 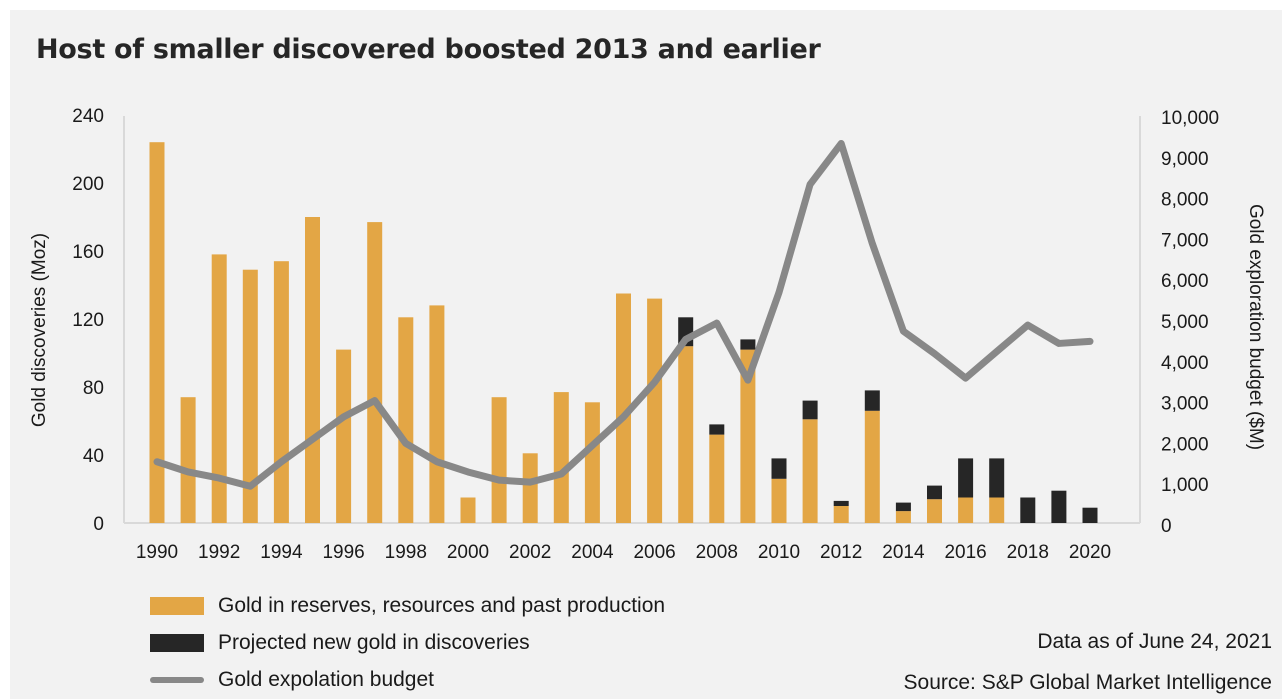 I want to click on bar-reserves-2015, so click(x=934, y=511).